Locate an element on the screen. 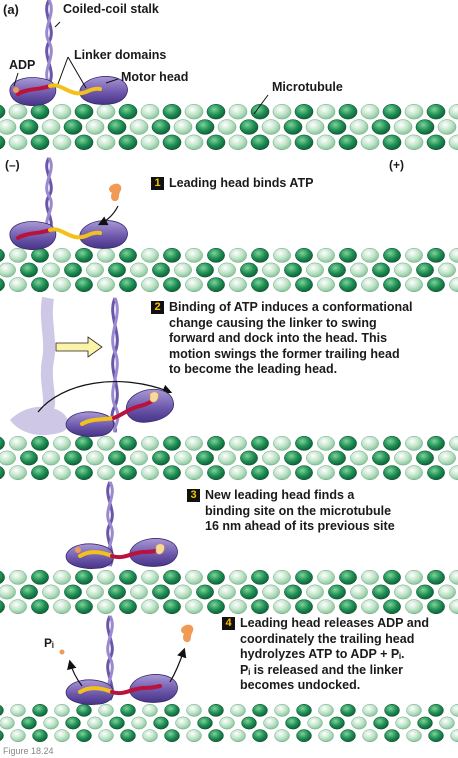 The height and width of the screenshot is (758, 458). linker-red-a is located at coordinates (34, 90).